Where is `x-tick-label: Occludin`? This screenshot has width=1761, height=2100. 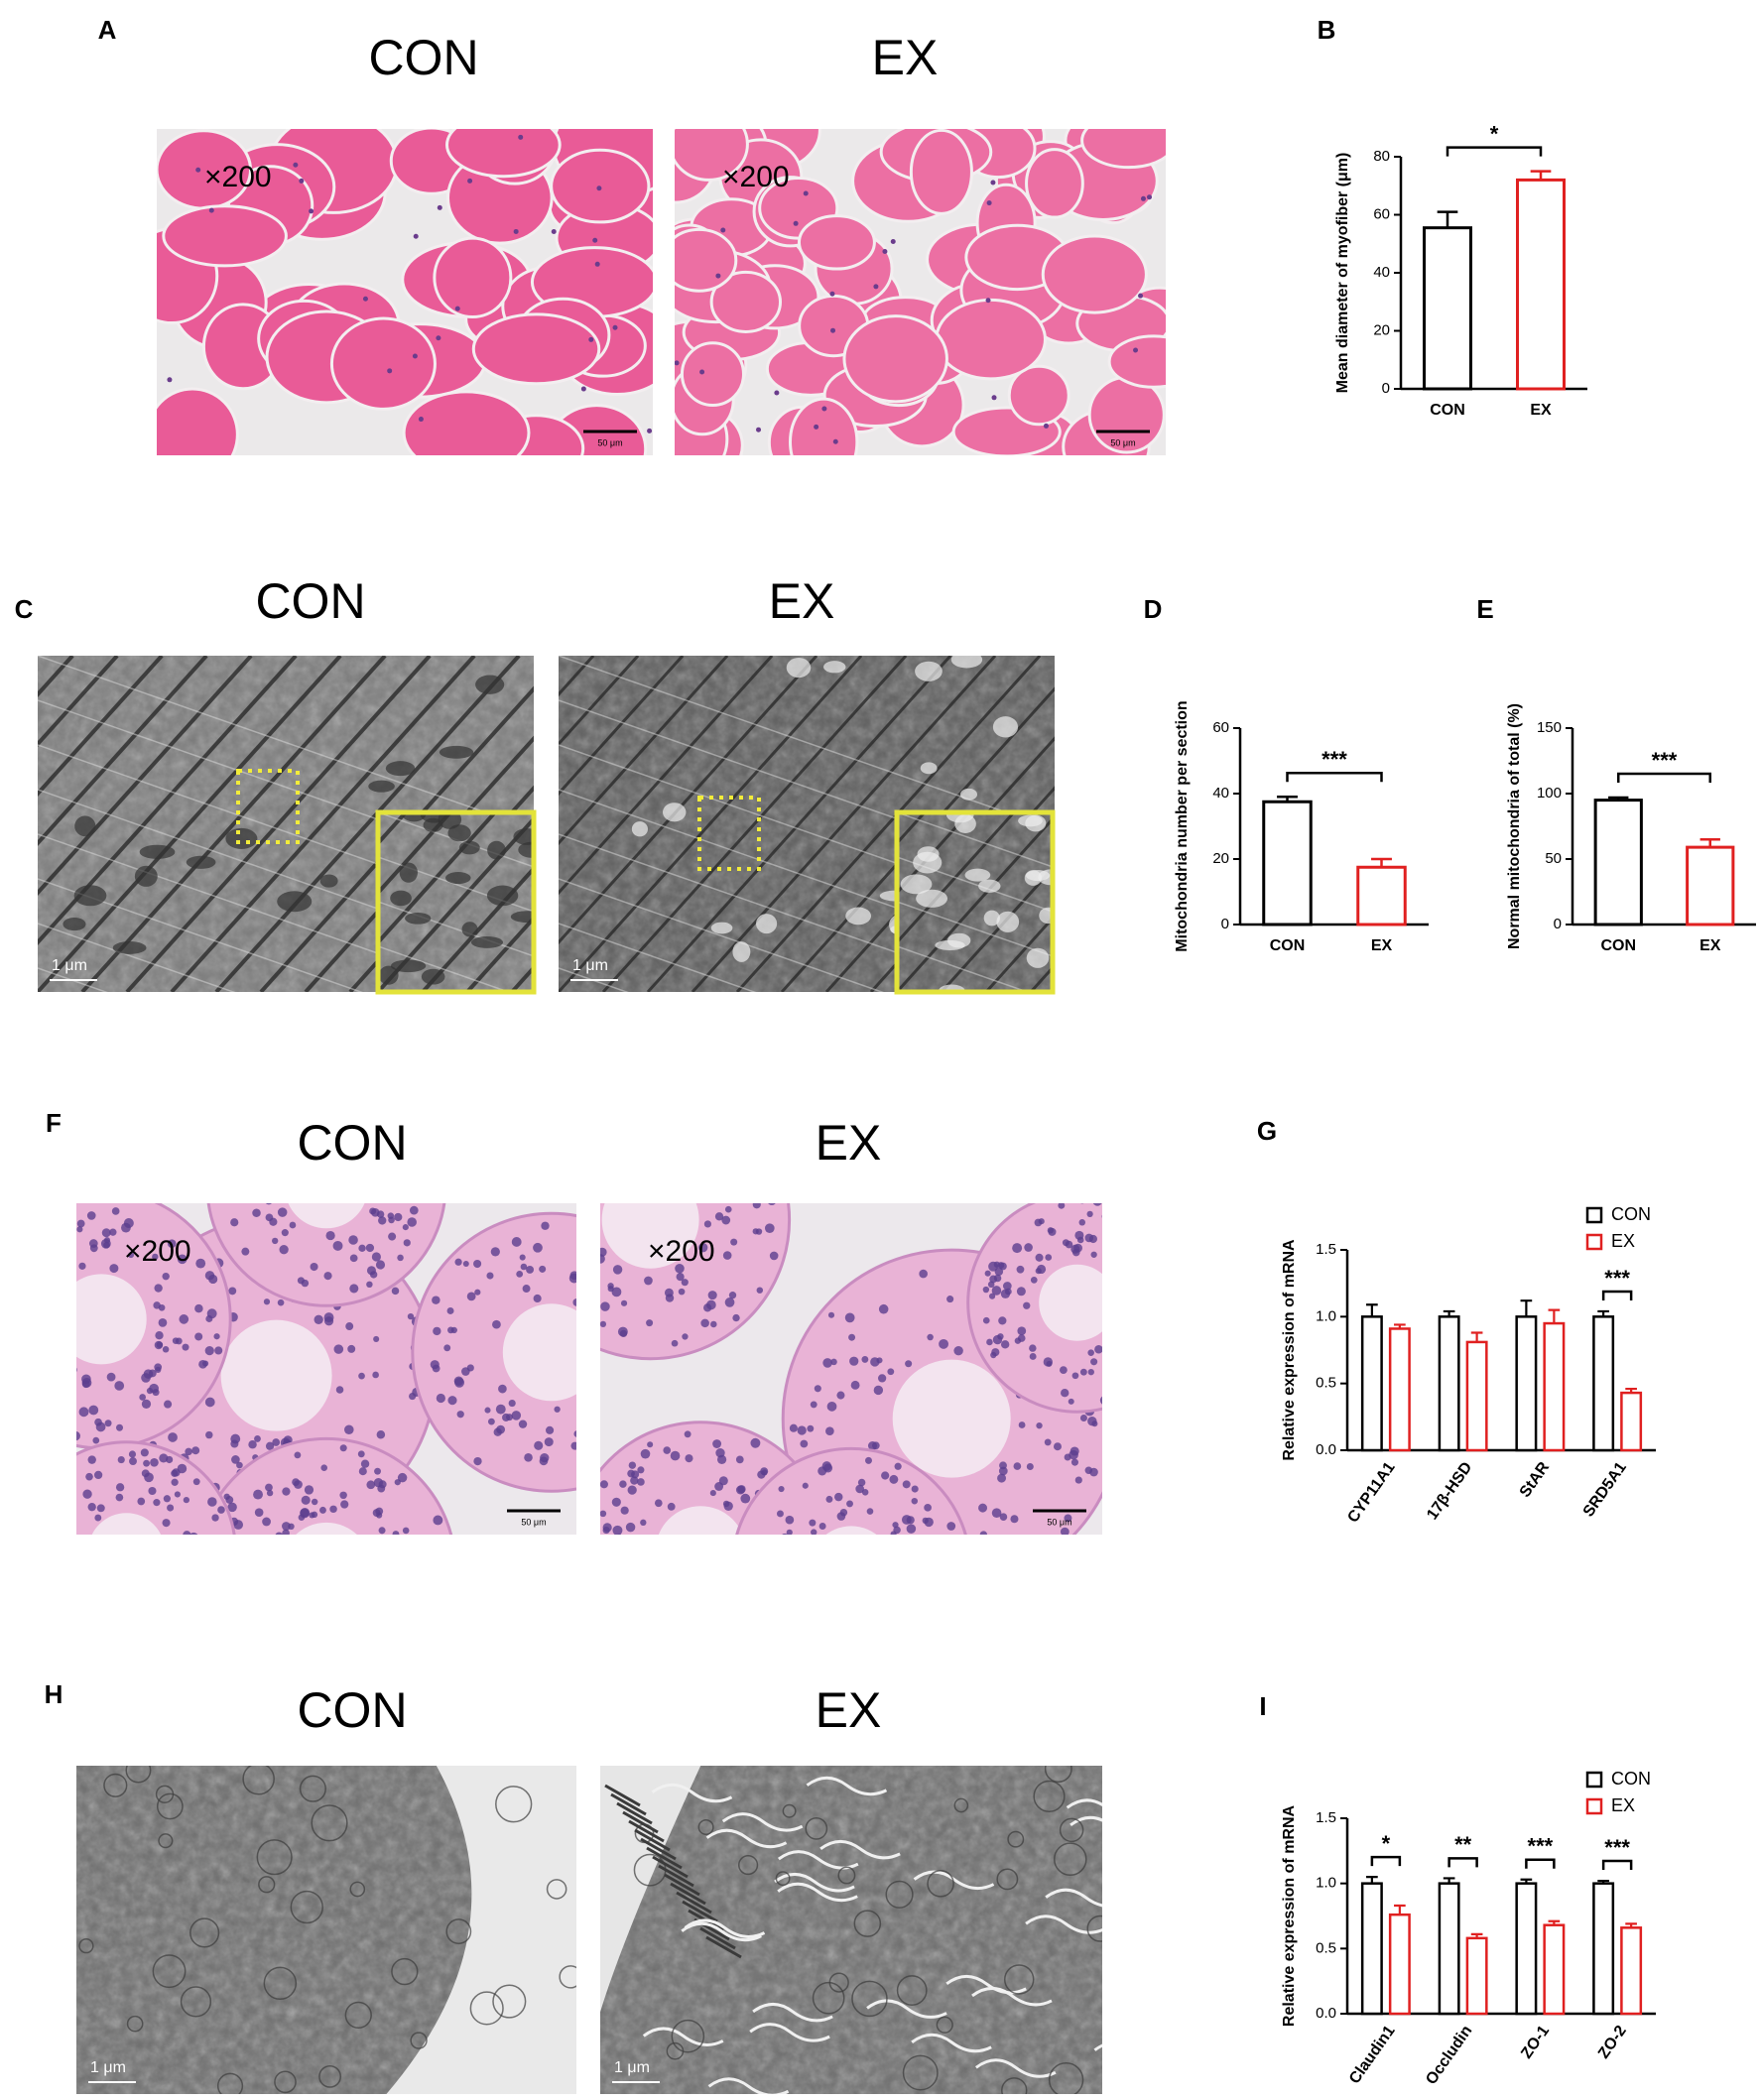 x-tick-label: Occludin is located at coordinates (1449, 2055).